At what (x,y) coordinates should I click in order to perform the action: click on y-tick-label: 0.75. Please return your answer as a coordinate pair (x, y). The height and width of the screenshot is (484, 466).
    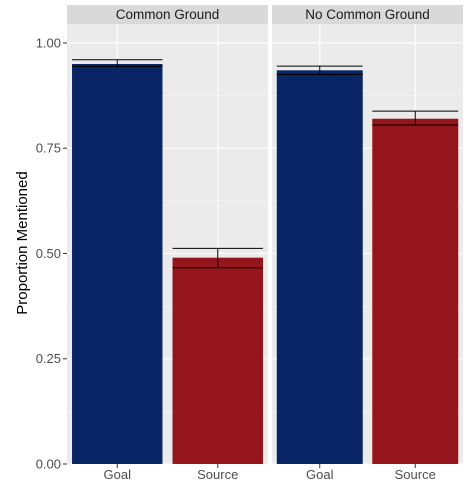
    Looking at the image, I should click on (48, 148).